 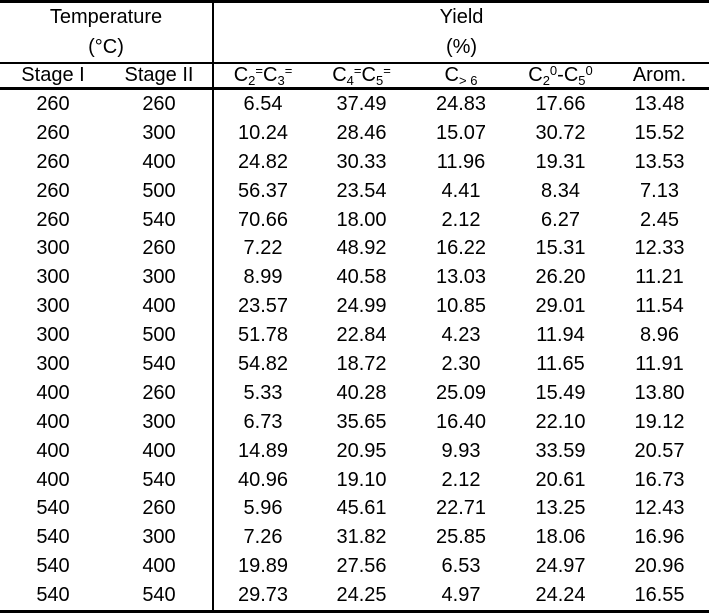 What do you see at coordinates (659, 161) in the screenshot?
I see `yield-value: 13.53` at bounding box center [659, 161].